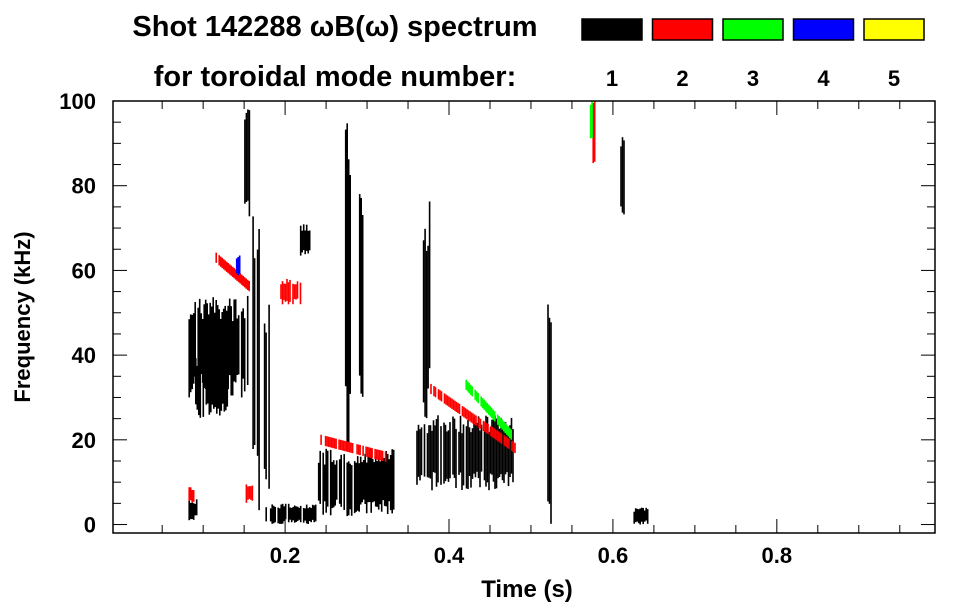 Image resolution: width=963 pixels, height=615 pixels. Describe the element at coordinates (527, 589) in the screenshot. I see `x-axis-label: Time (s)` at that location.